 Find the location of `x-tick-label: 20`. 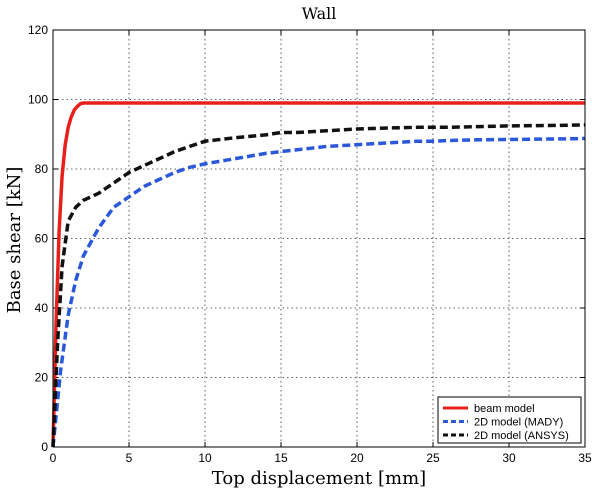

x-tick-label: 20 is located at coordinates (357, 458).